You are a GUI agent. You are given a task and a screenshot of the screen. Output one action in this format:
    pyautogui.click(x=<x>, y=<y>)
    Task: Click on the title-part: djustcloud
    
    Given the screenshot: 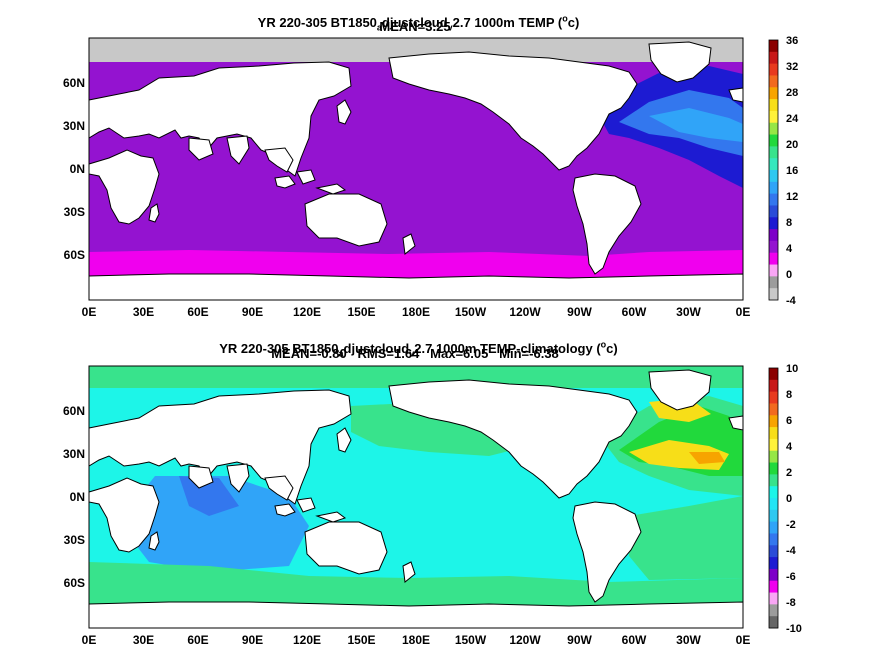 What is the action you would take?
    pyautogui.click(x=414, y=22)
    